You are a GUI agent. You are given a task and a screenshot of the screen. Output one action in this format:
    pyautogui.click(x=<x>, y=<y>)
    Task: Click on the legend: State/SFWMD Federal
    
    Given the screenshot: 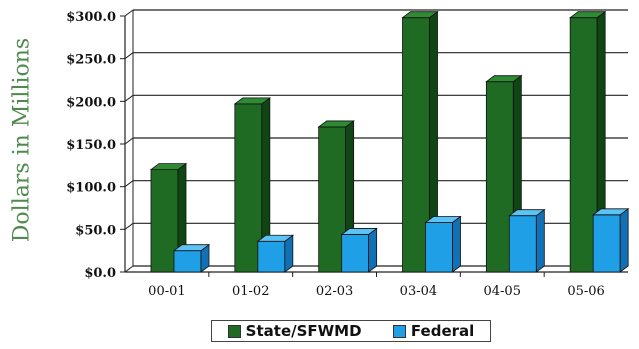 What is the action you would take?
    pyautogui.click(x=351, y=331)
    